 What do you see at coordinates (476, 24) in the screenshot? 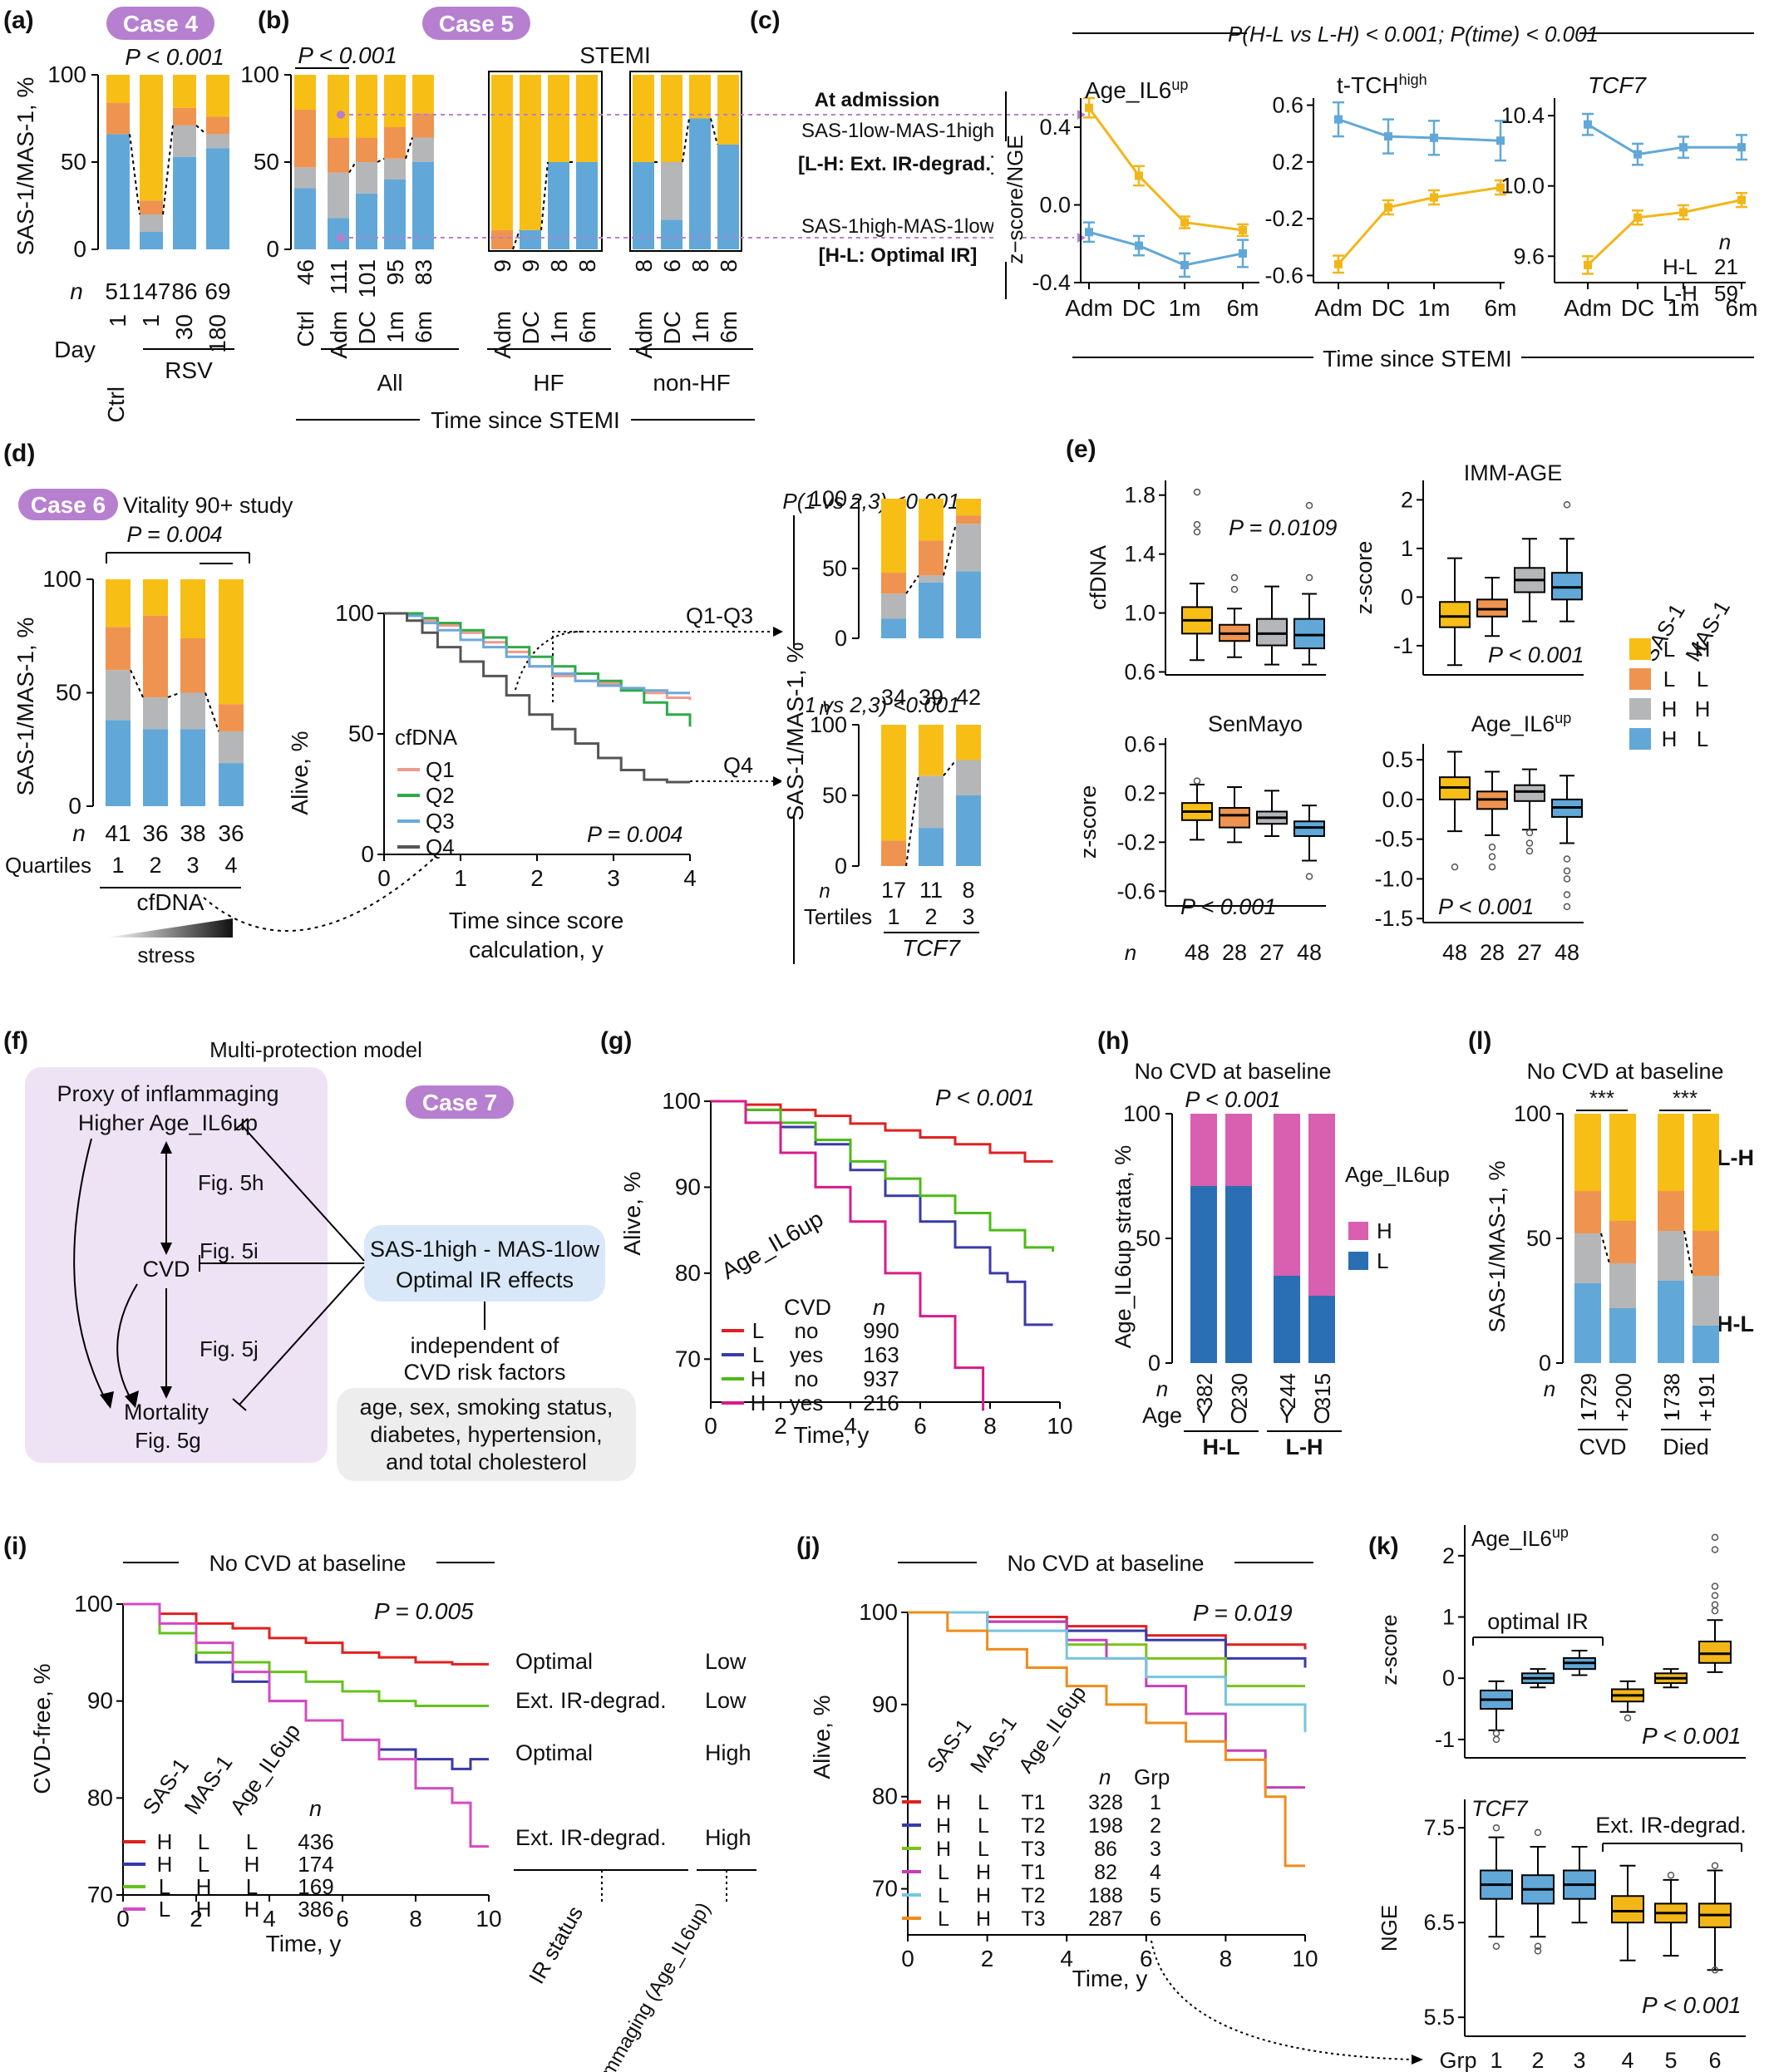
I see `case-5-label: Case 5` at bounding box center [476, 24].